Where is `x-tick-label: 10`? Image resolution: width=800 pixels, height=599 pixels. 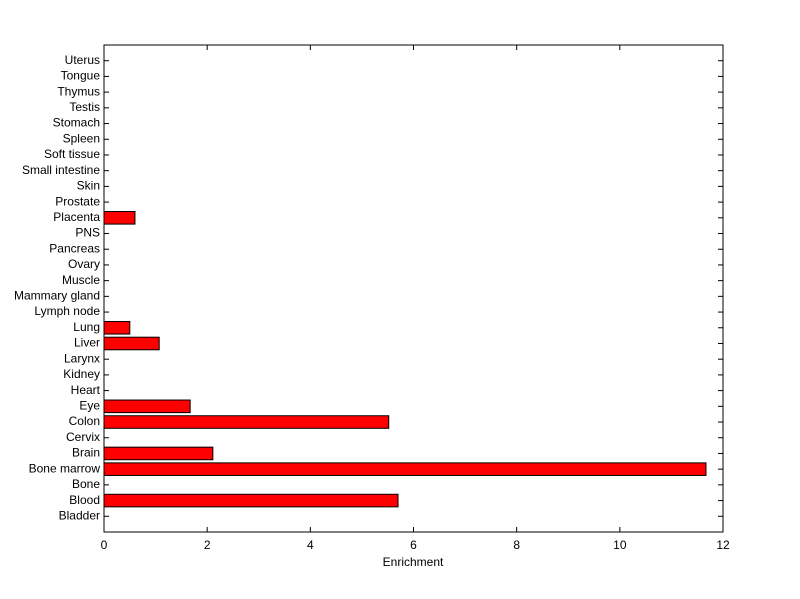
x-tick-label: 10 is located at coordinates (620, 545).